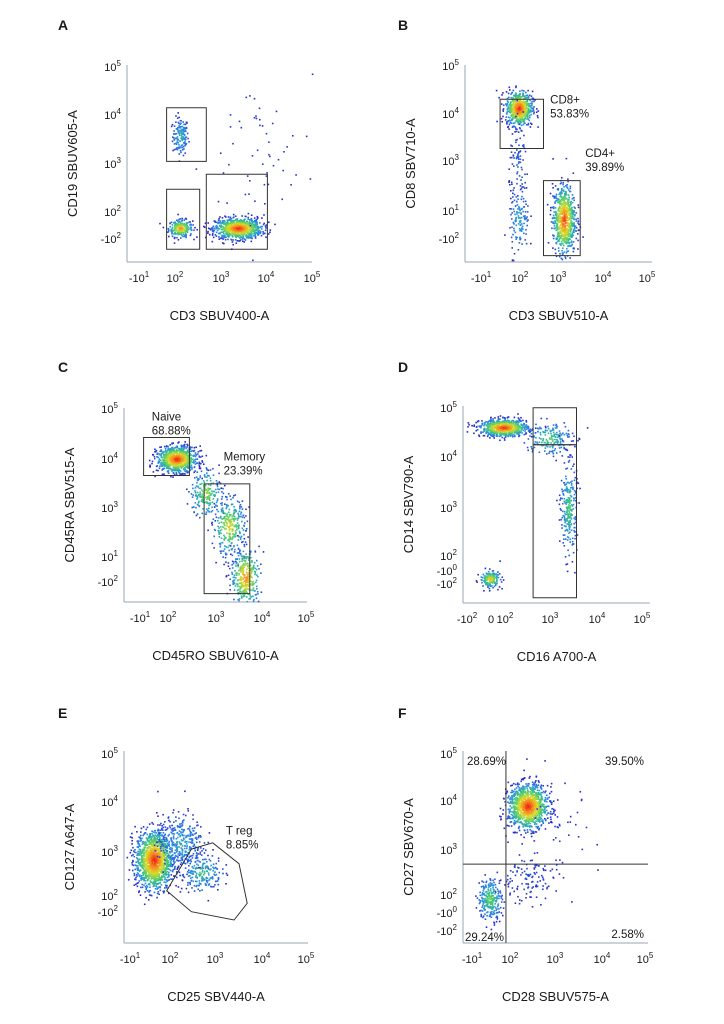 This screenshot has width=724, height=1024. What do you see at coordinates (603, 277) in the screenshot?
I see `x-tick-label: 104` at bounding box center [603, 277].